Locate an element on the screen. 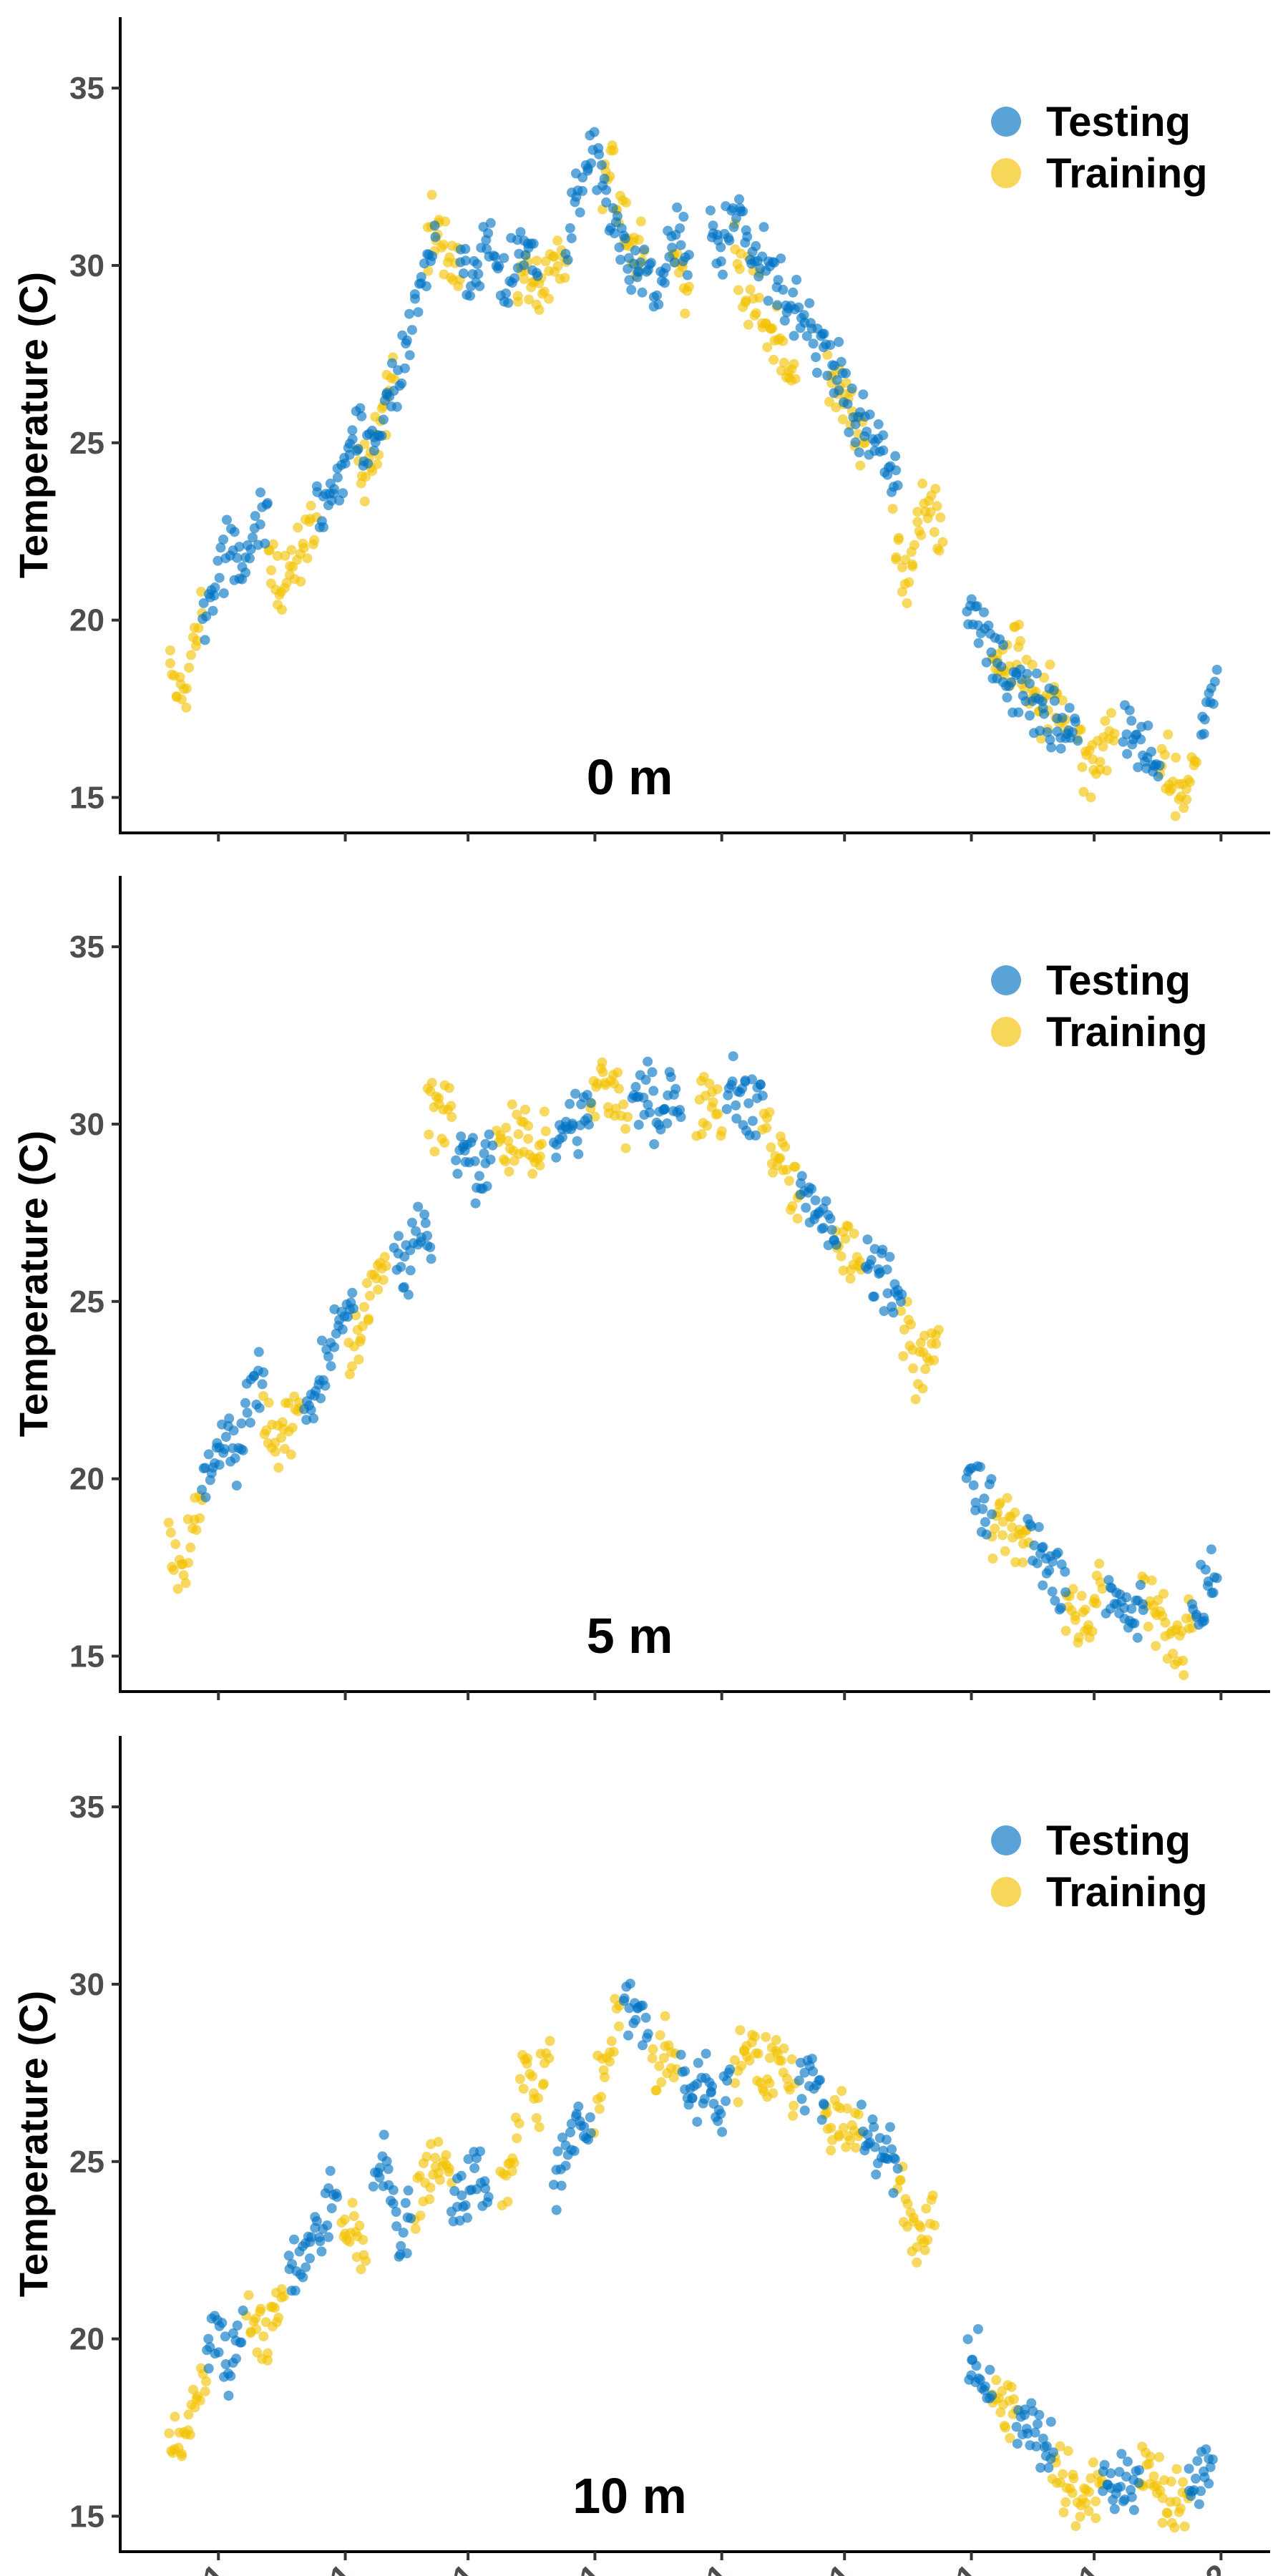 The height and width of the screenshot is (2576, 1288). x-tick-label: Aug-2021 is located at coordinates (547, 2566).